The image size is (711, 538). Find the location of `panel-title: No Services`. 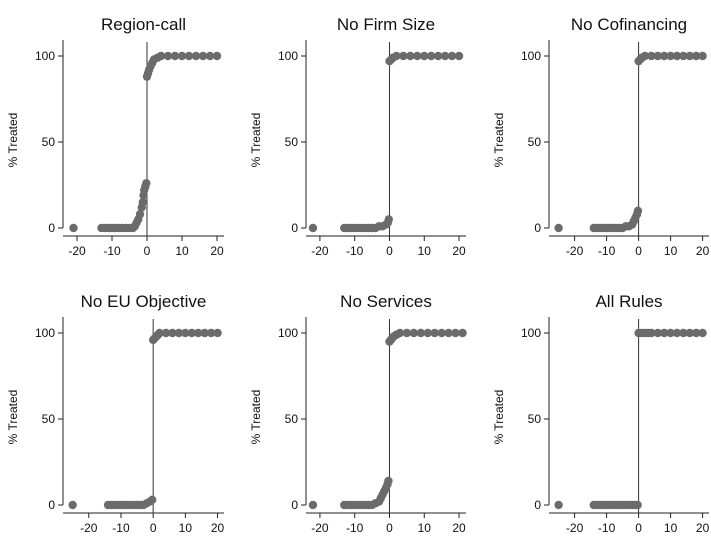

panel-title: No Services is located at coordinates (386, 301).